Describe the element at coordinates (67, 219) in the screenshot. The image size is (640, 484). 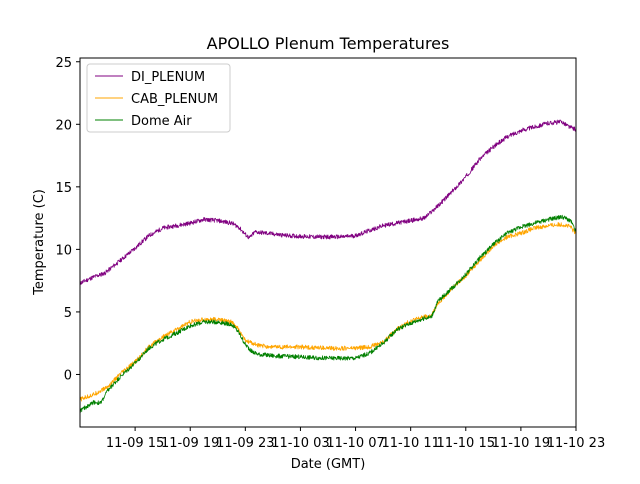
I see `y-axis: 0 5 10 15 20 25` at that location.